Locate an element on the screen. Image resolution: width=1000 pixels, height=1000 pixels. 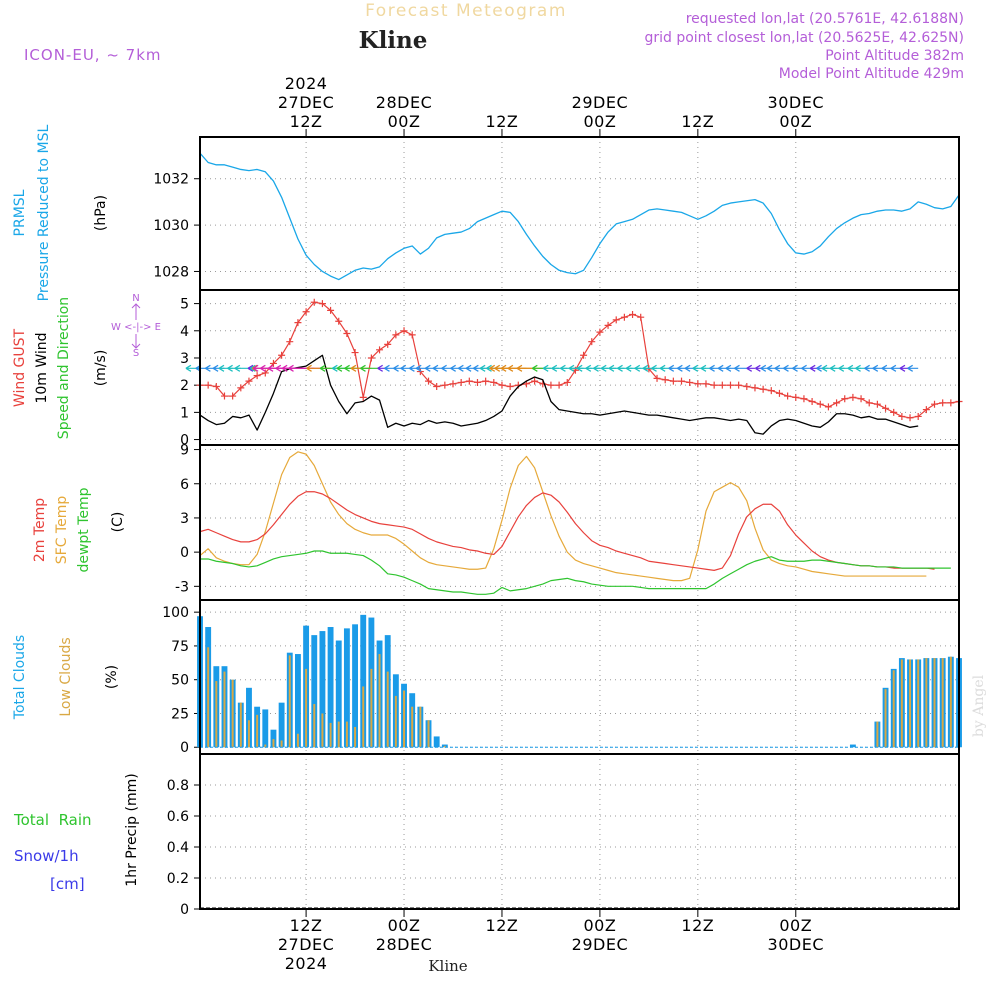
clouds-ytick-label: 100 is located at coordinates (175, 613).